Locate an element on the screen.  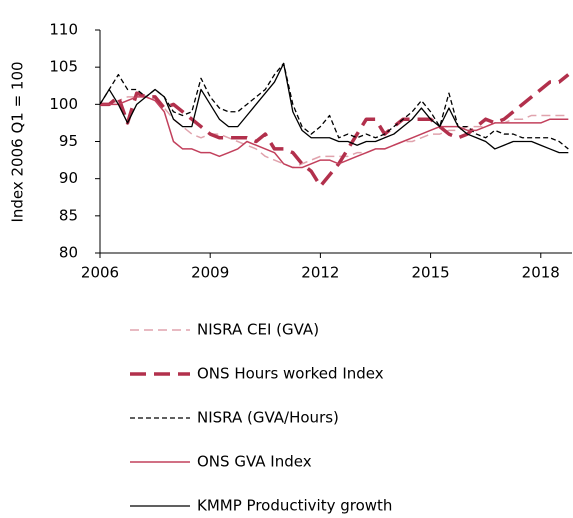
legend-label: NISRA (GVA/Hours) is located at coordinates (268, 418).